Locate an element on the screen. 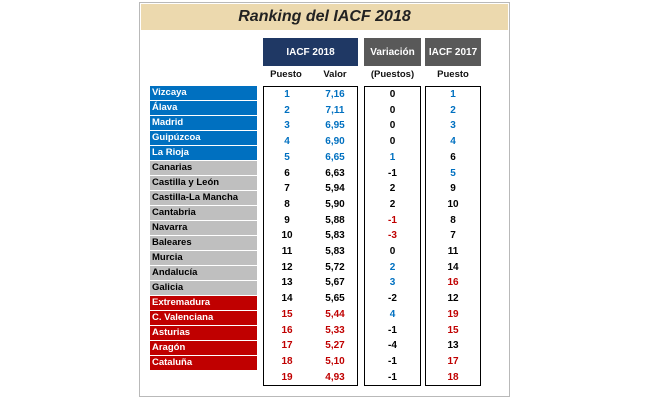  subheader-valor: Valor is located at coordinates (335, 74).